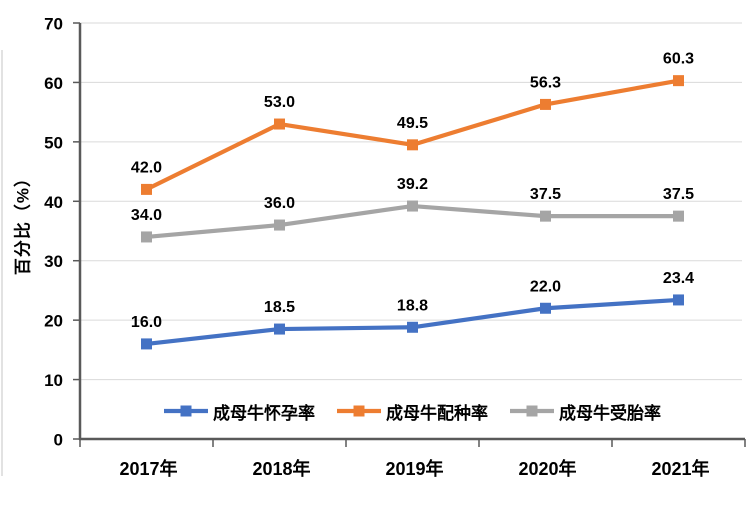 The image size is (753, 505). I want to click on chart-legend: 成母牛怀孕率 成母牛配种率 成母牛受胎率, so click(412, 411).